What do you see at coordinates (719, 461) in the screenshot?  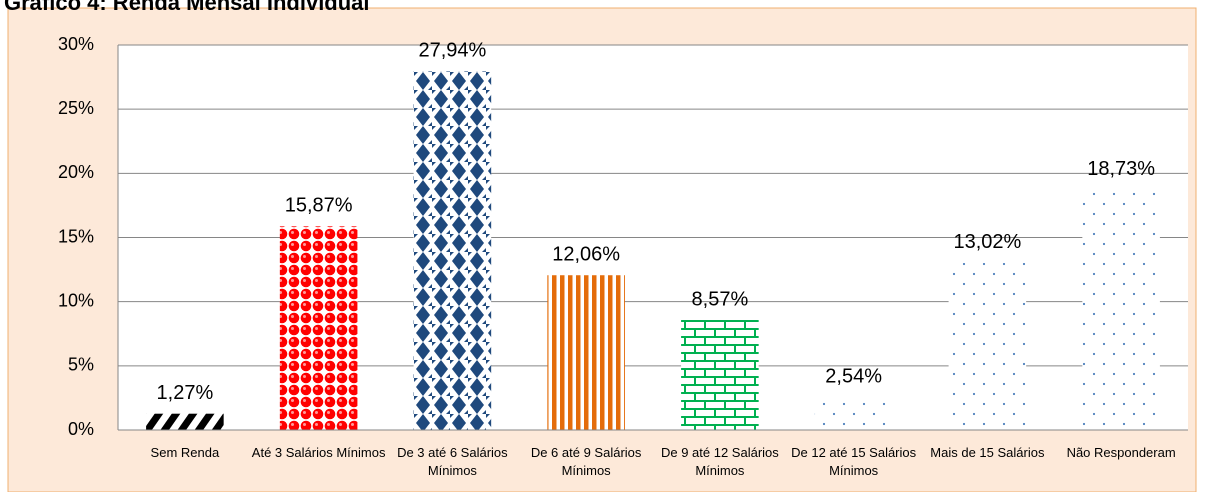 I see `x-tick-label: De 9 até 12 Salários Mínimos` at bounding box center [719, 461].